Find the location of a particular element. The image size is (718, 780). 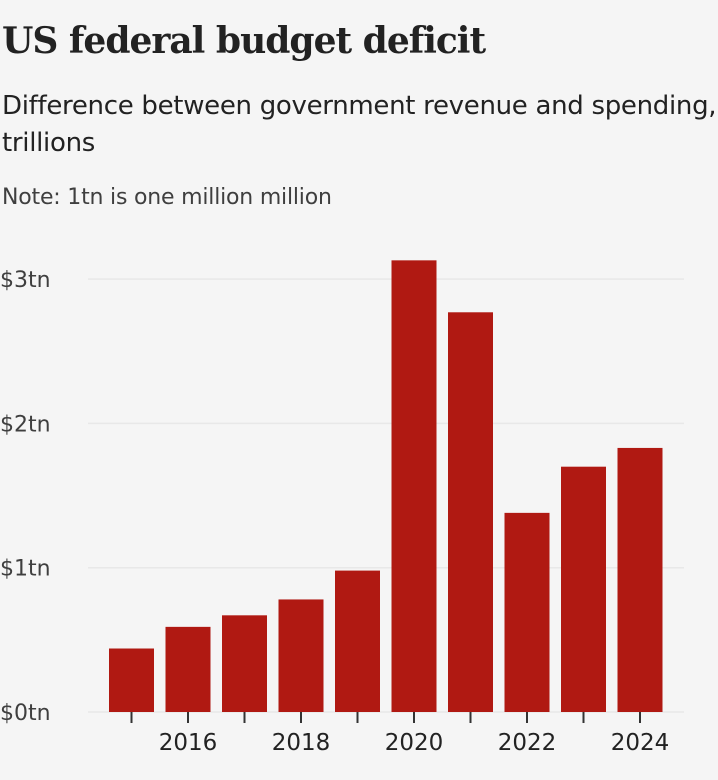

y-tick-label: $0tn is located at coordinates (25, 713).